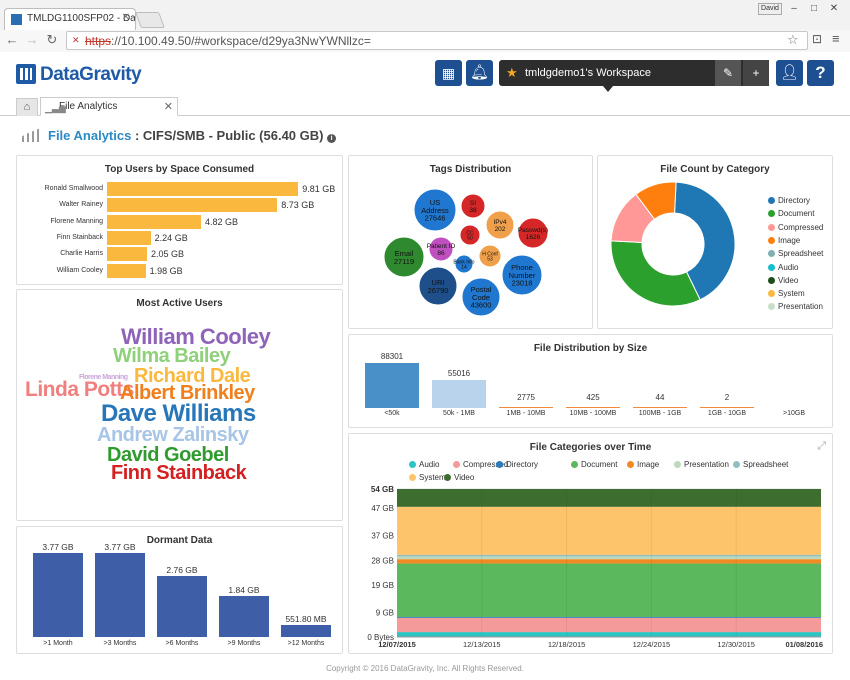 This screenshot has width=850, height=680. I want to click on word-cloud-user: Wilma Bailey, so click(172, 356).